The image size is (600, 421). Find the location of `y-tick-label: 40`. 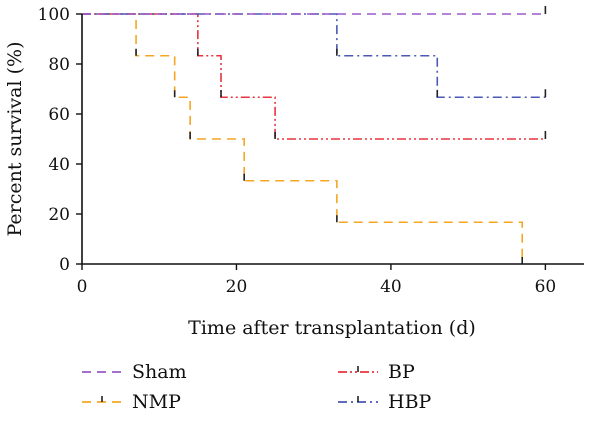

y-tick-label: 40 is located at coordinates (59, 165).